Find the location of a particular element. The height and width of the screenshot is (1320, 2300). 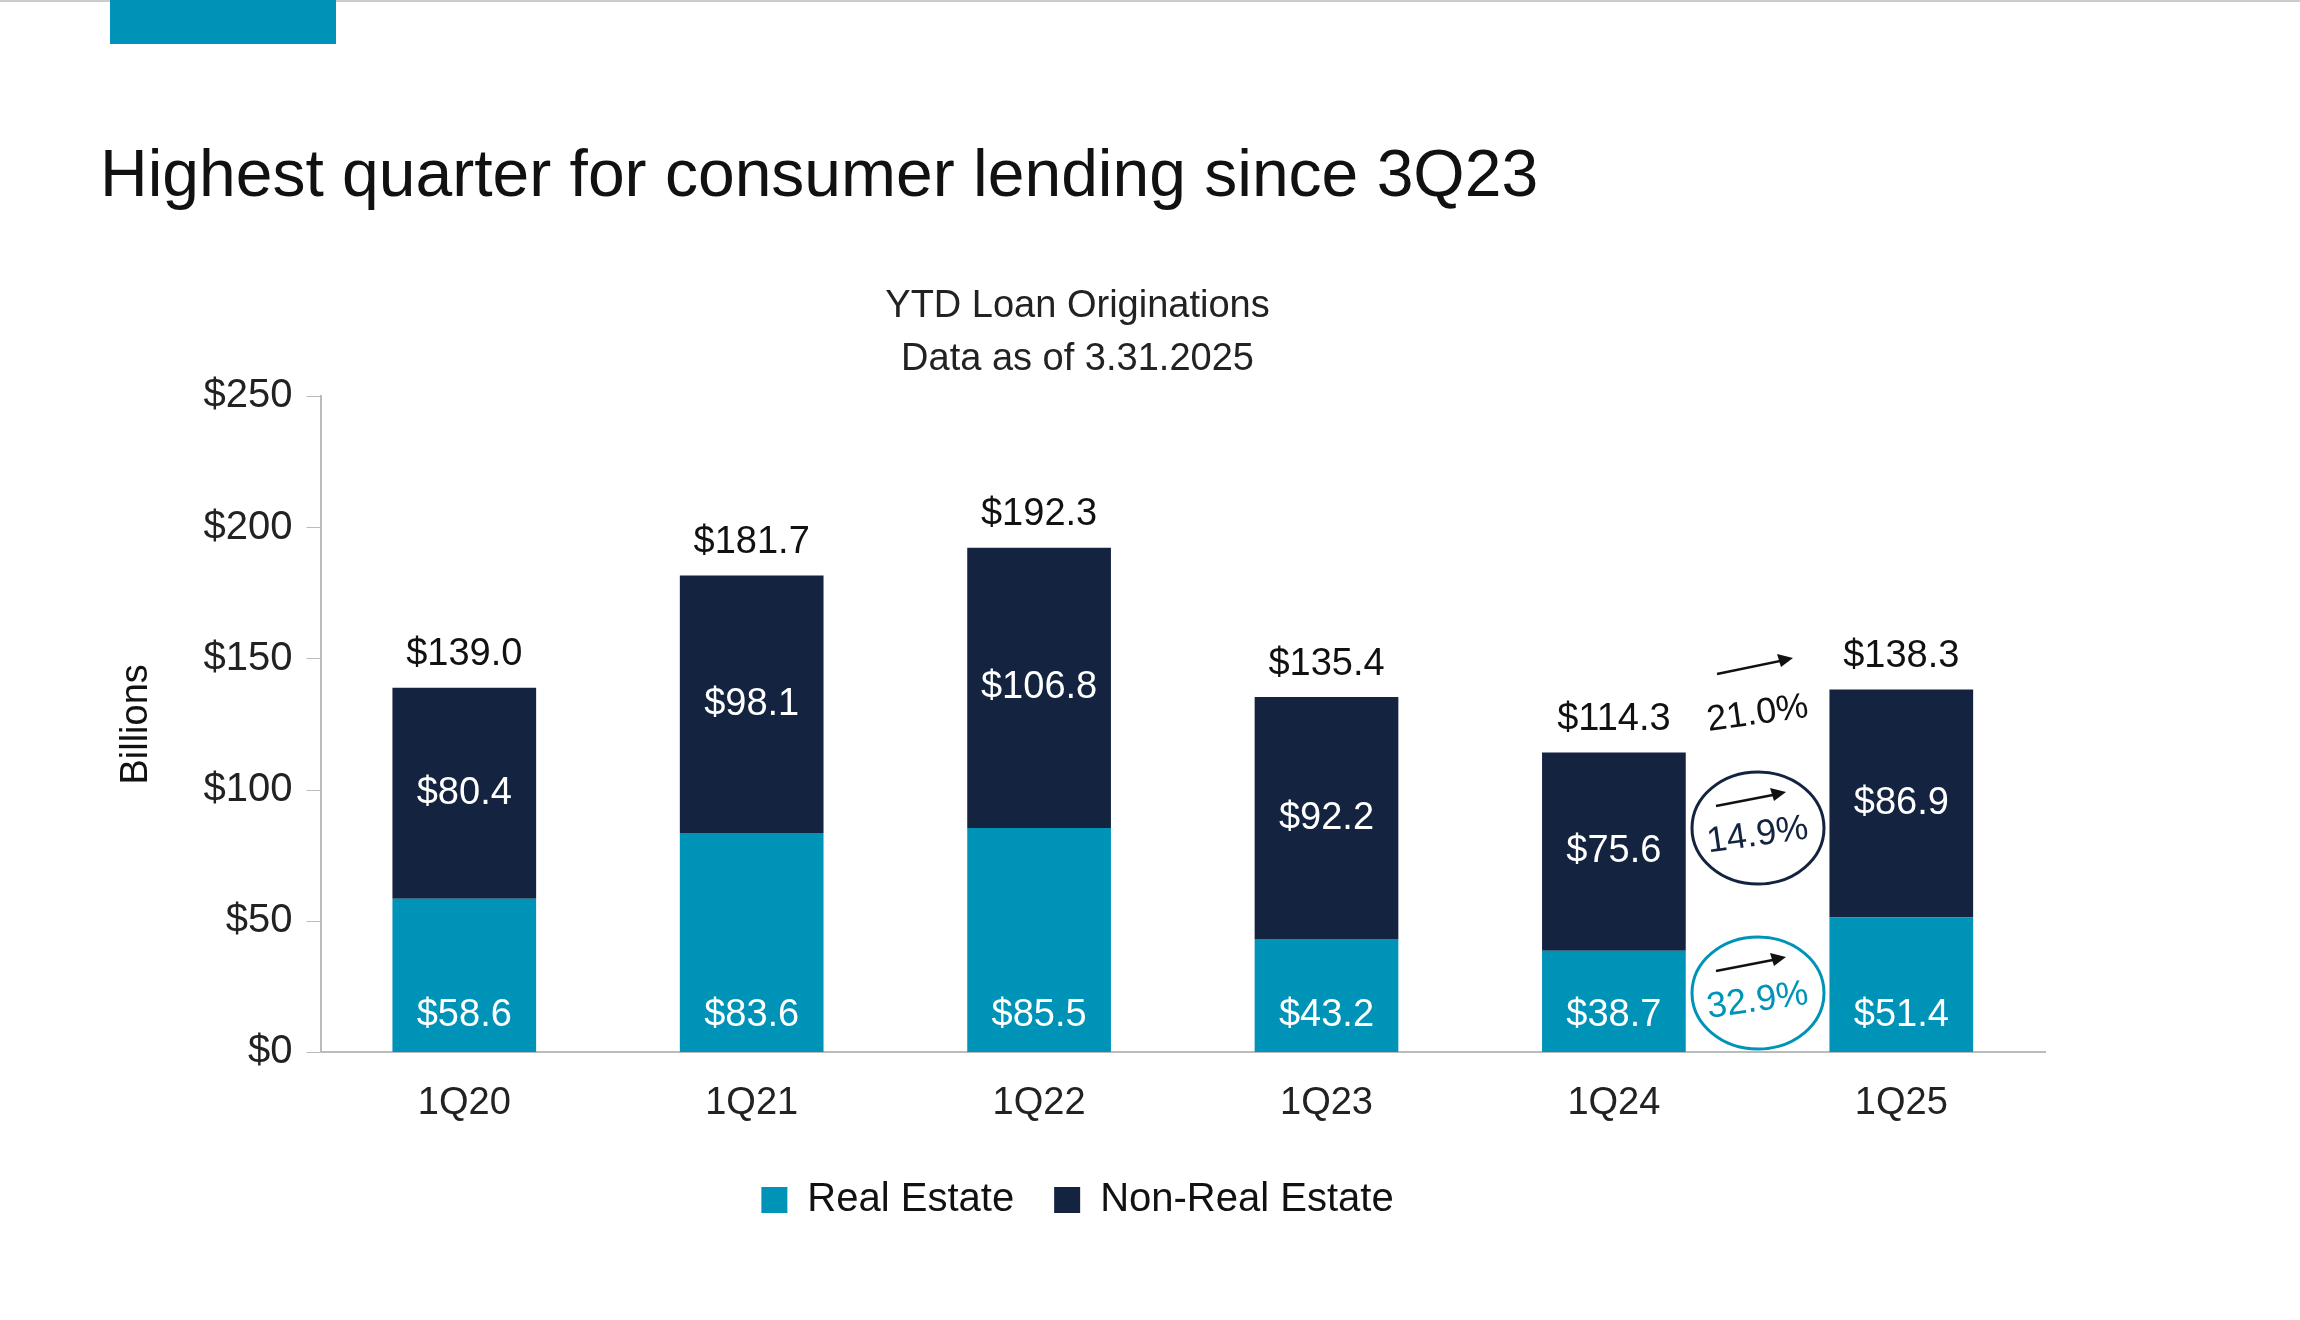

y-tick-label: $0 is located at coordinates (270, 1049).